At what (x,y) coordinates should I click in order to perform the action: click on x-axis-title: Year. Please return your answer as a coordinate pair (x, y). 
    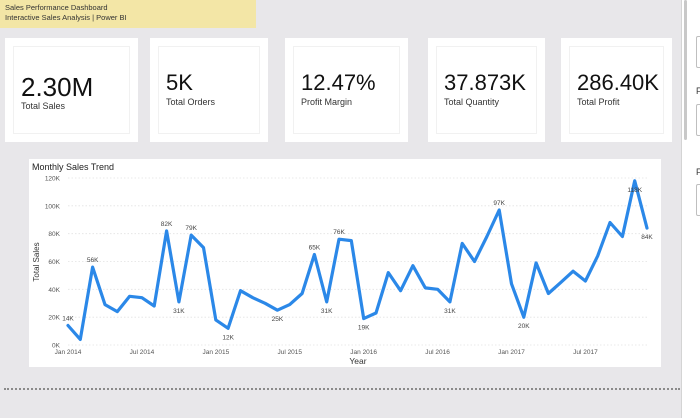
    Looking at the image, I should click on (357, 361).